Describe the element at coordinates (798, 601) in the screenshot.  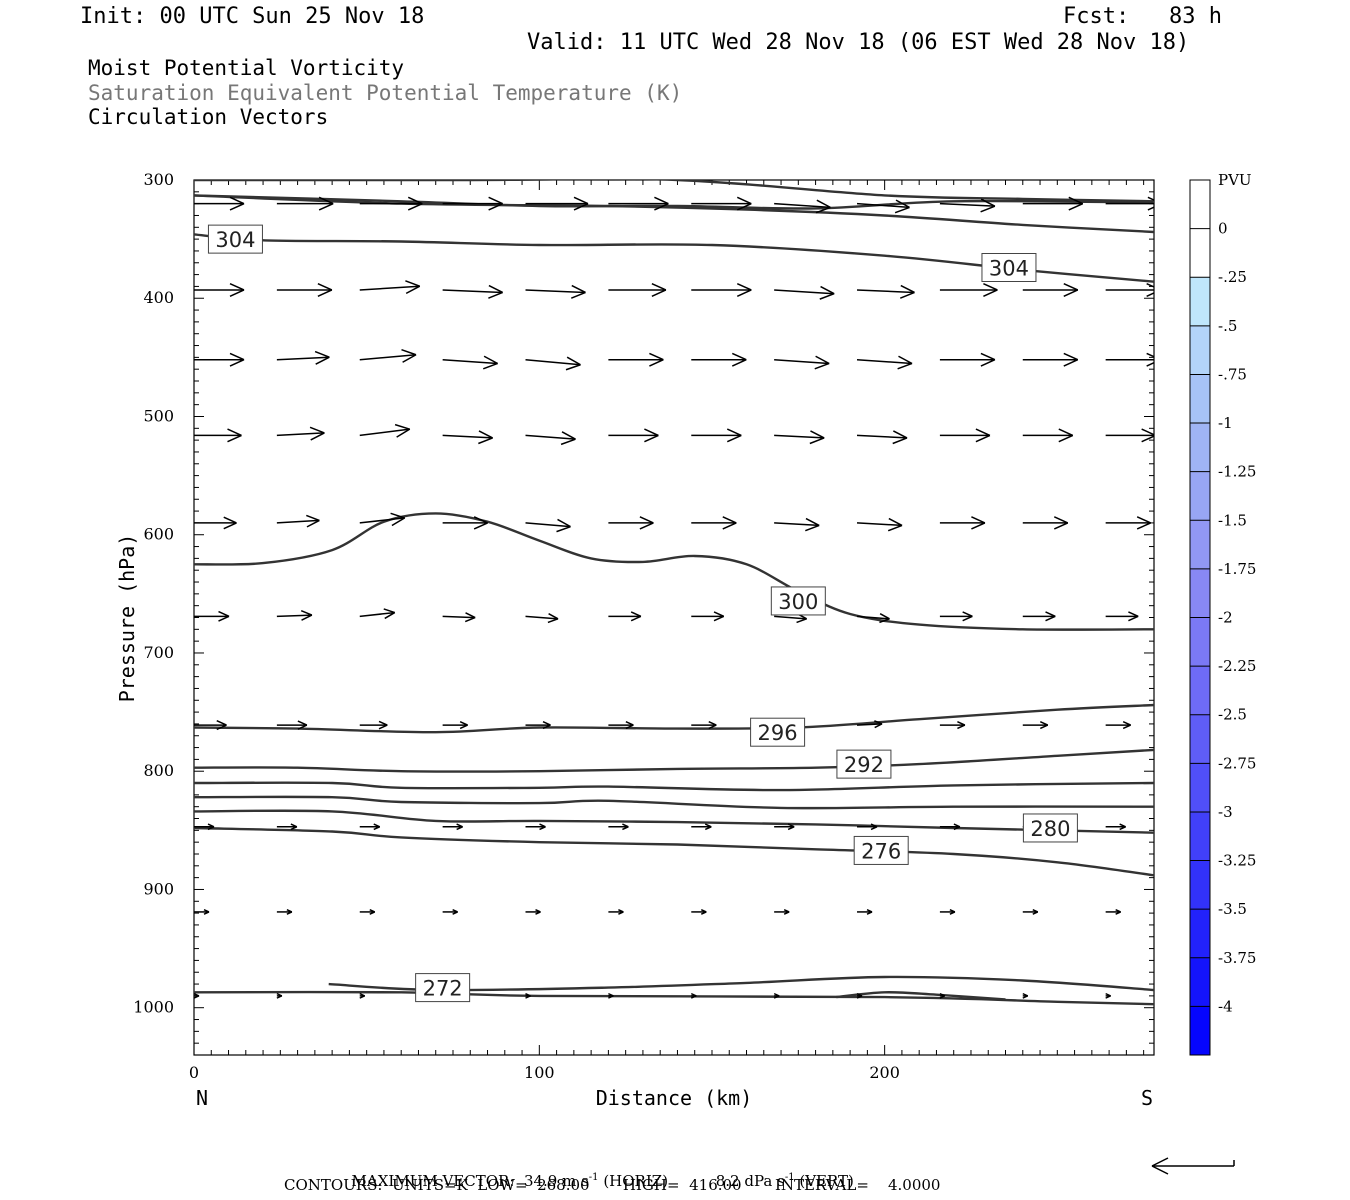
I see `contour-label: 300` at that location.